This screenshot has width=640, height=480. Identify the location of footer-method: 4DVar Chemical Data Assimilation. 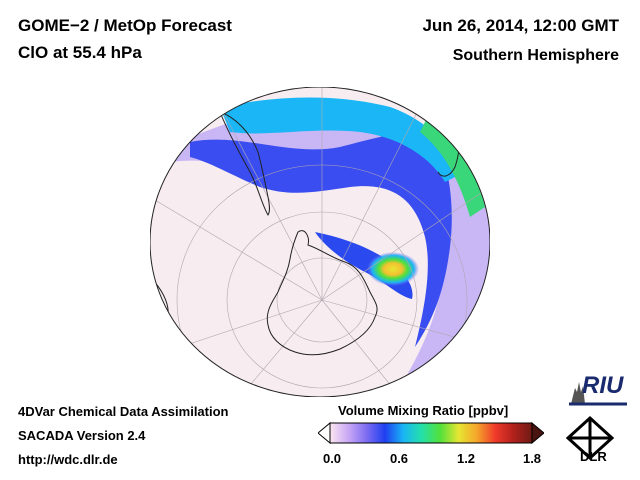
(123, 411).